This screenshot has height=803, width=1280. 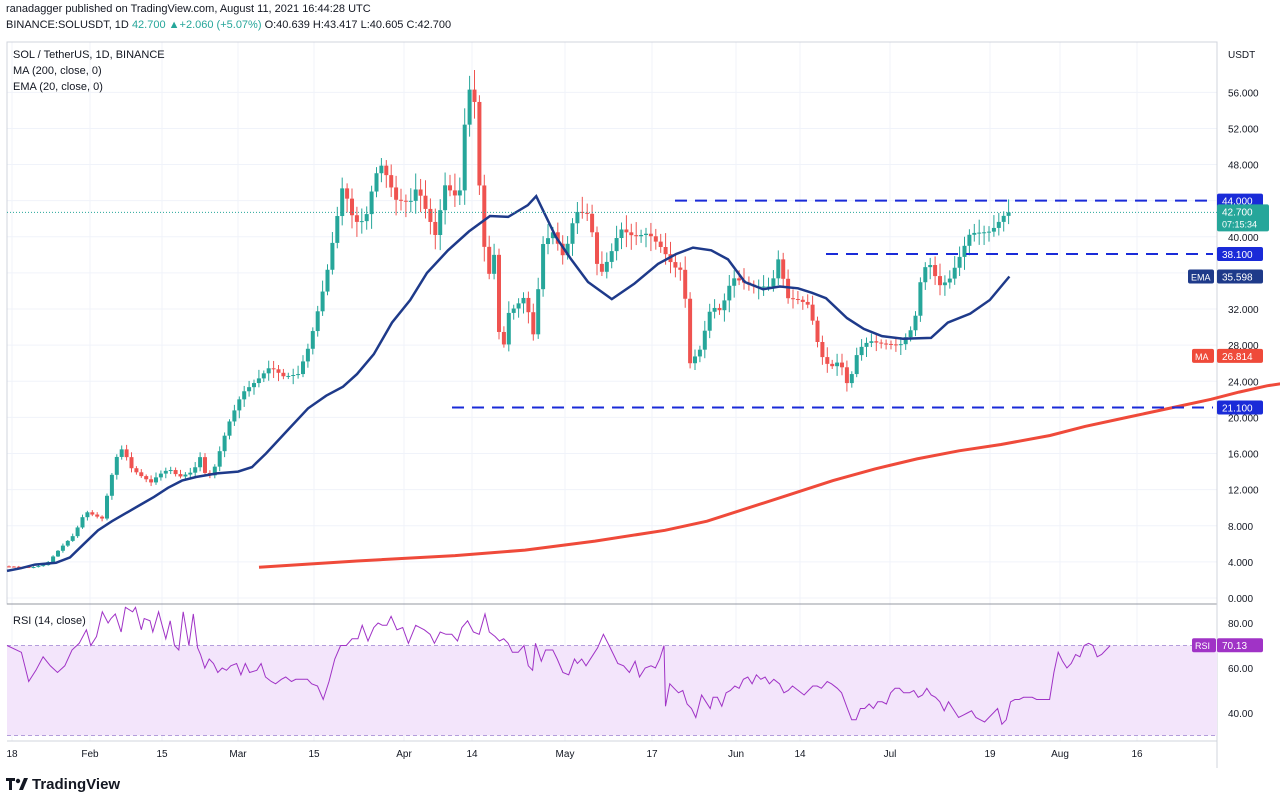 I want to click on y-tick-label: 20.000, so click(x=1243, y=418).